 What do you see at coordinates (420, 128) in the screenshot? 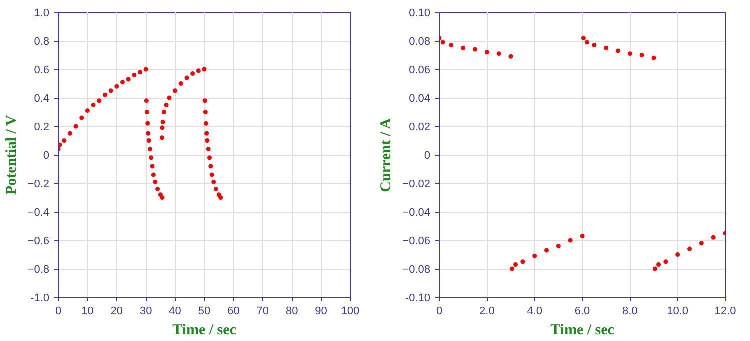
I see `y-tick-label: 0.02` at bounding box center [420, 128].